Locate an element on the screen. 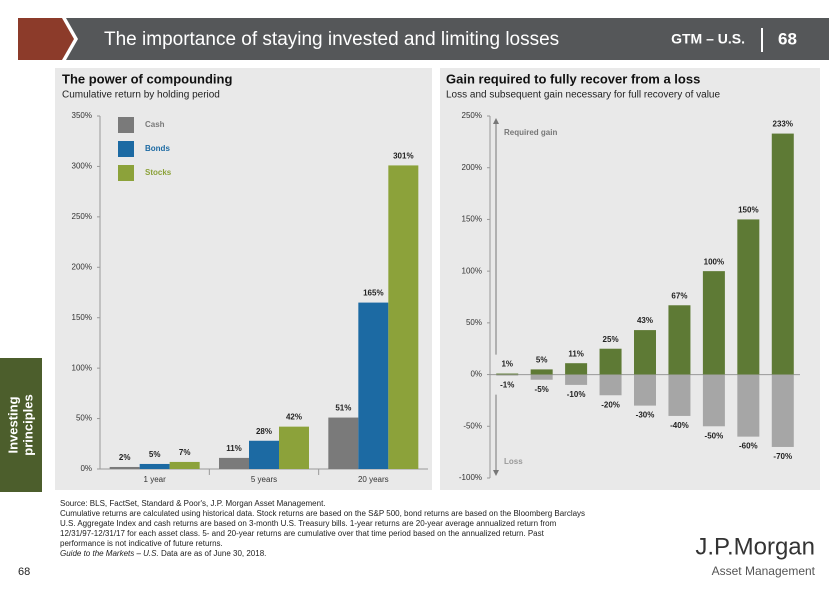 The width and height of the screenshot is (829, 591). y-tick-label: 300% is located at coordinates (82, 166).